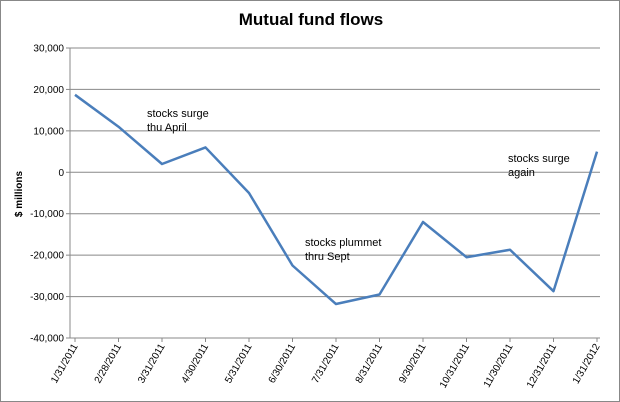  I want to click on chart-title: Mutual fund flows, so click(311, 19).